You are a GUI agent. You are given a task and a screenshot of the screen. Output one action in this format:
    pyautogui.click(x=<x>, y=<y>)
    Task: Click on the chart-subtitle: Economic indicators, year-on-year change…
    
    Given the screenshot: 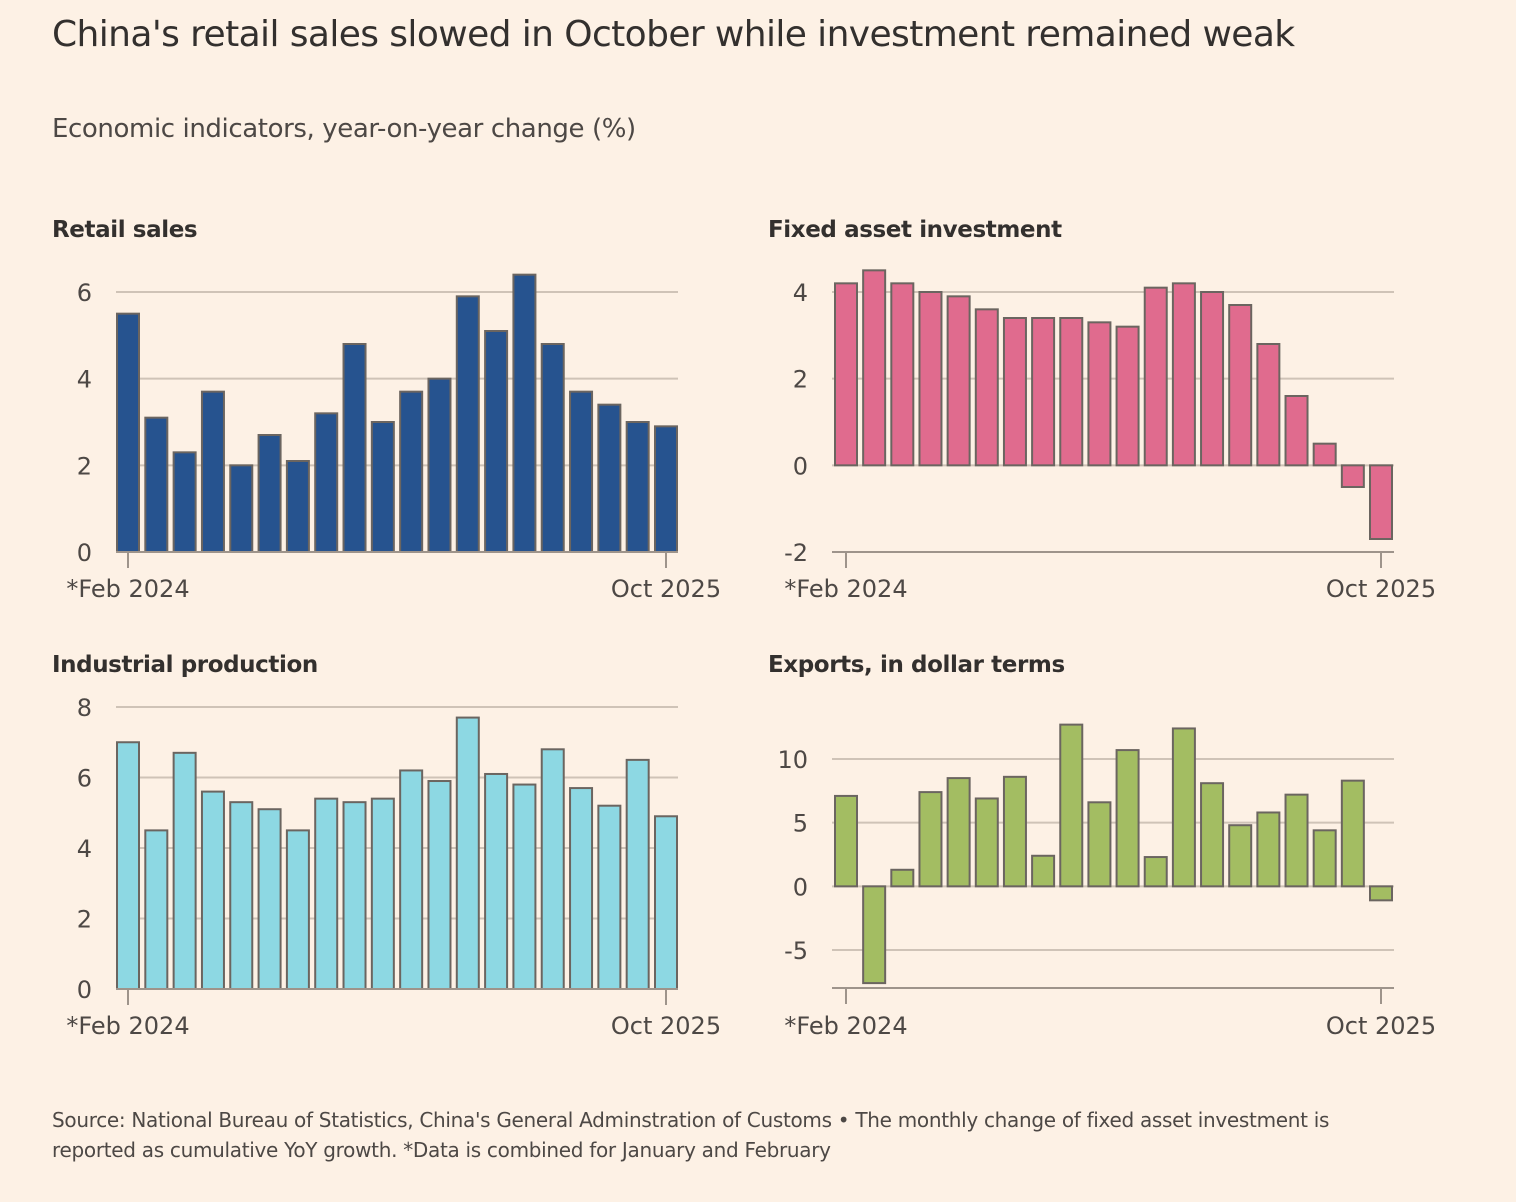 What is the action you would take?
    pyautogui.click(x=344, y=129)
    